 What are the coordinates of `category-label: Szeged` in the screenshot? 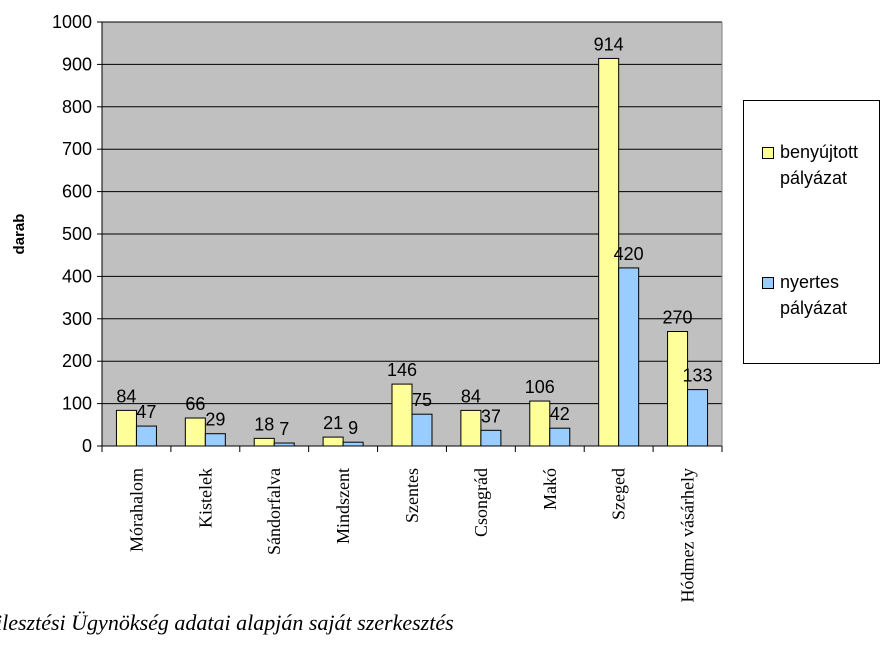 It's located at (619, 494).